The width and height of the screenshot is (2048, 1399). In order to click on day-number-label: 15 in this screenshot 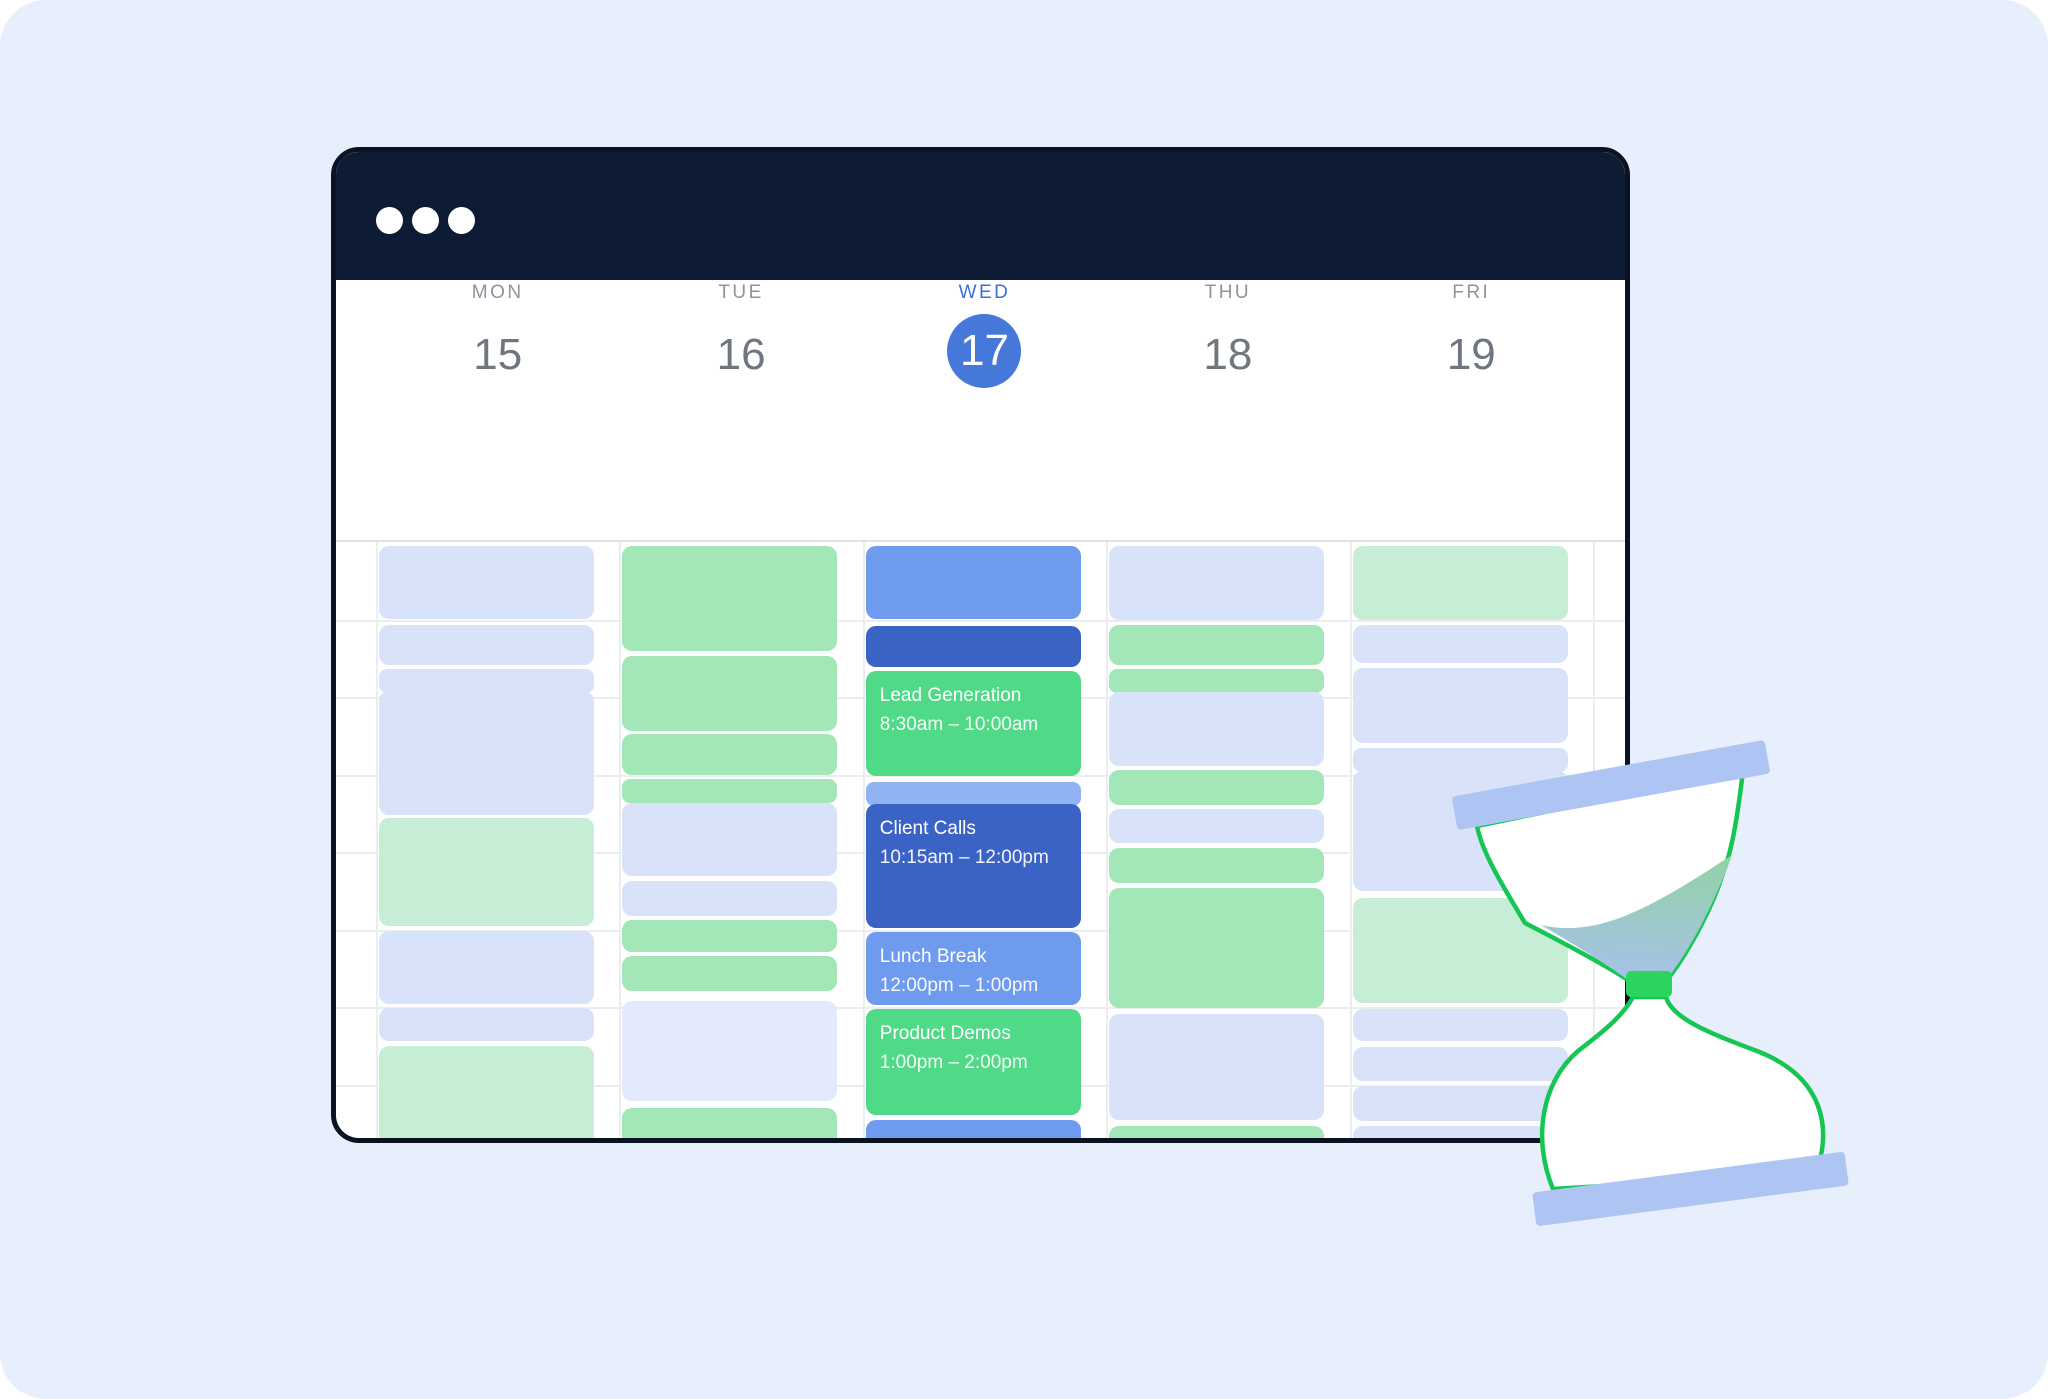, I will do `click(498, 354)`.